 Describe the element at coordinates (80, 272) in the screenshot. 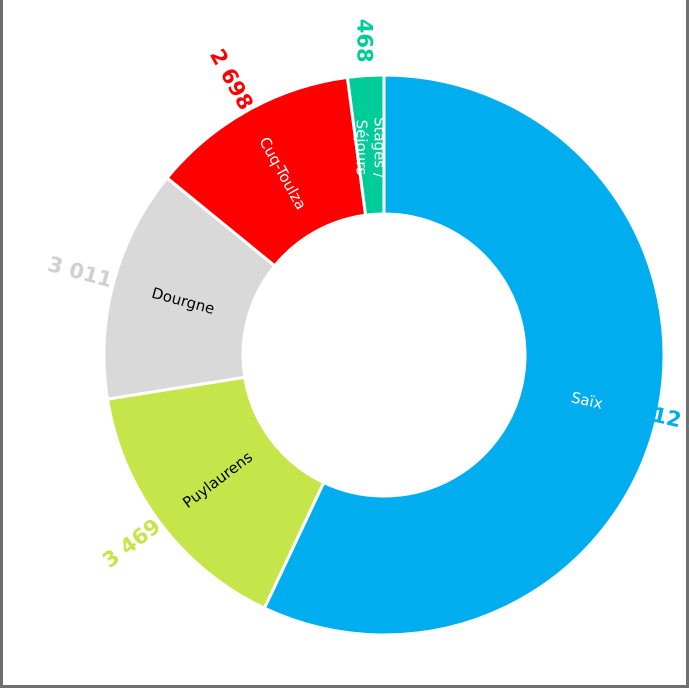

I see `value-label-dourgne: 3 011` at that location.